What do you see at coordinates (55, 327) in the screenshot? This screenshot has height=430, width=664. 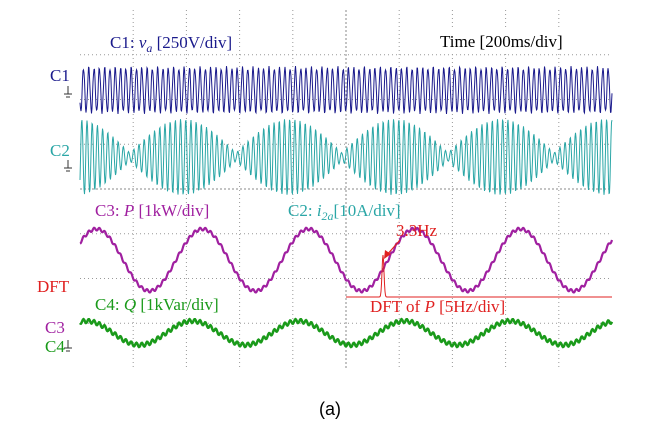 I see `c3-label: C3` at bounding box center [55, 327].